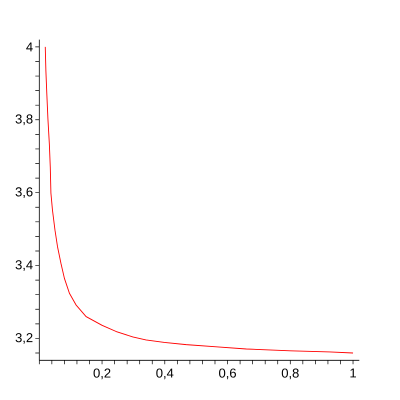 Image resolution: width=400 pixels, height=400 pixels. I want to click on x-tick-label: 0,6, so click(227, 374).